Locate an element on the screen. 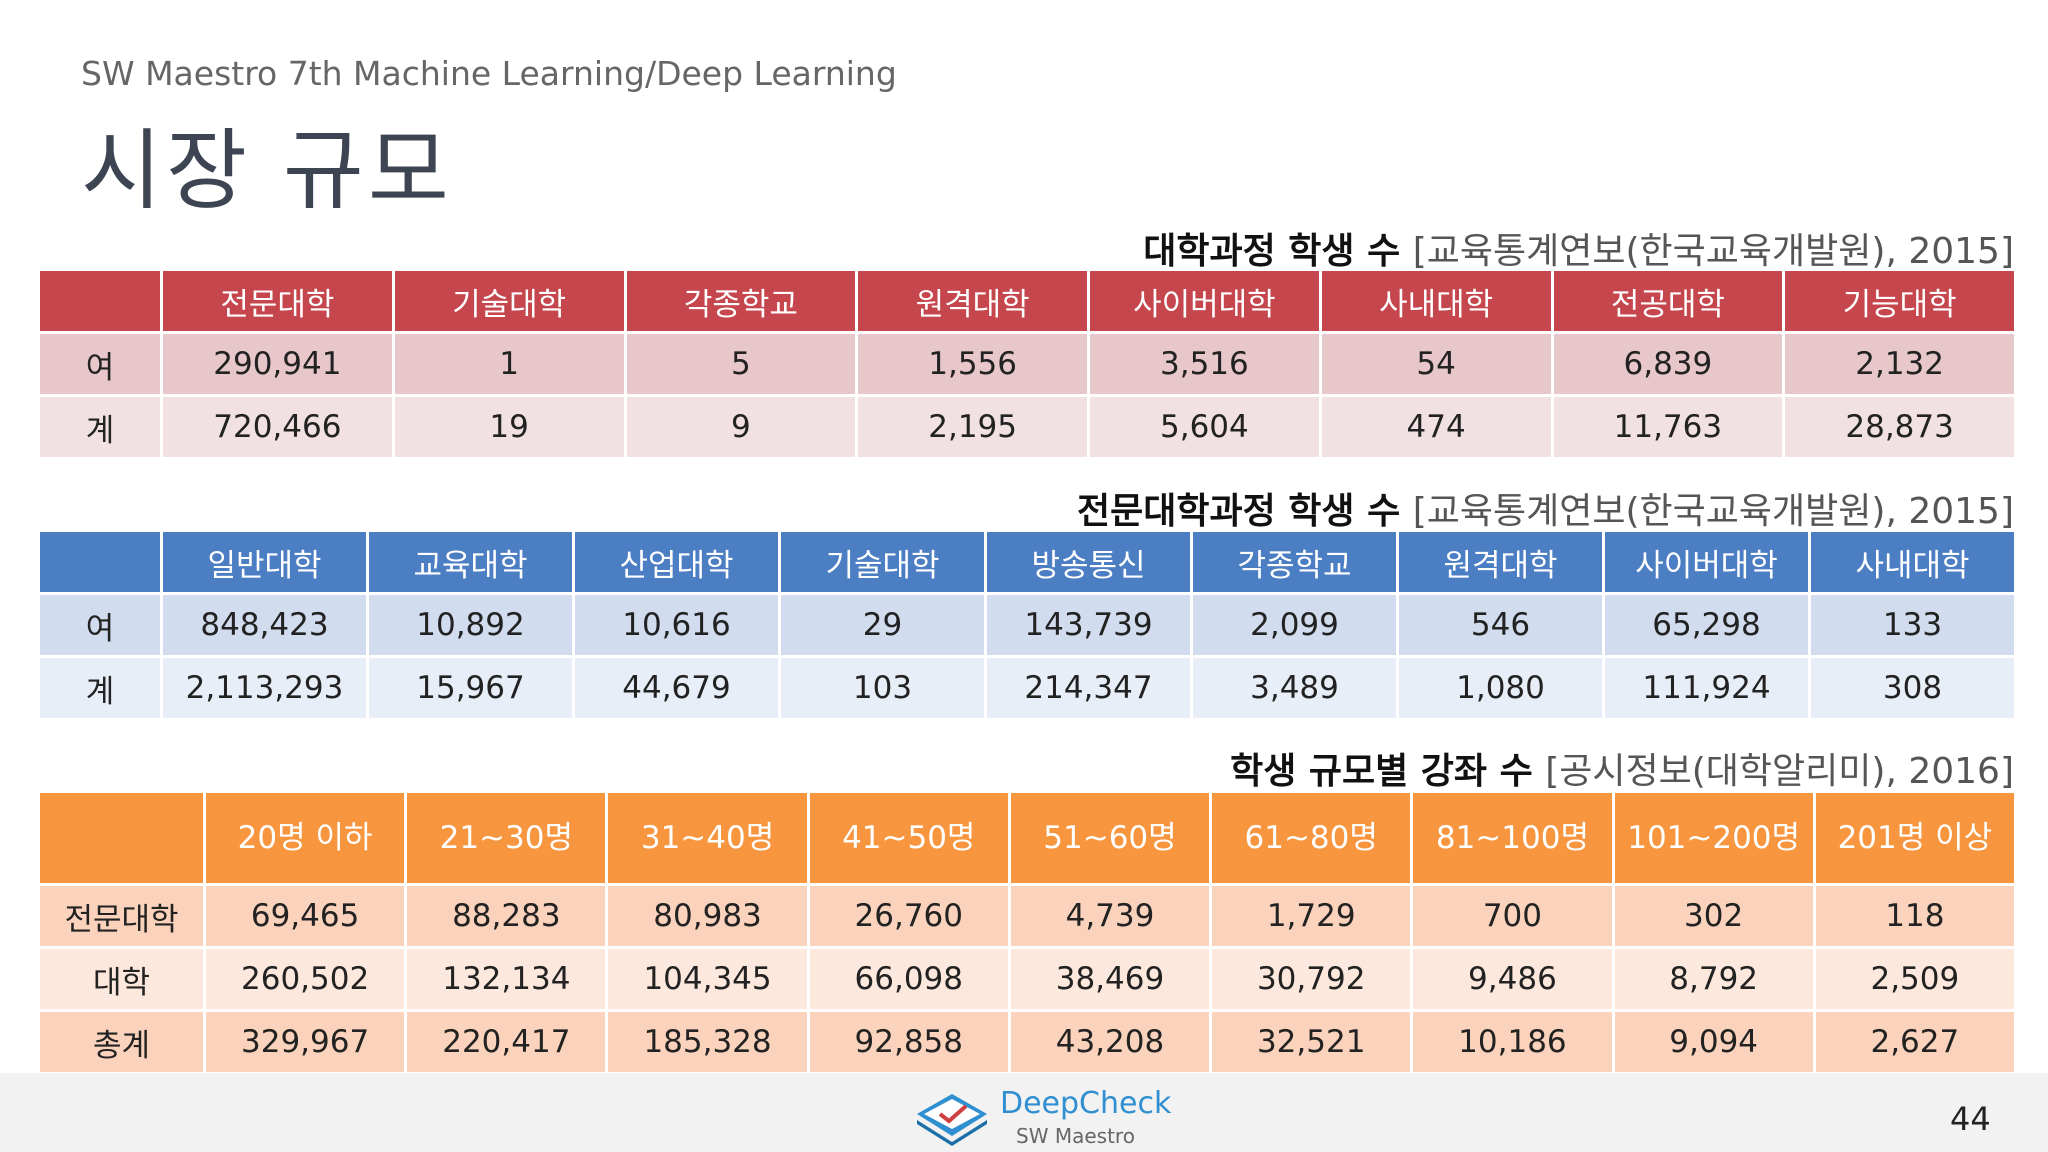  cell: 30,792 is located at coordinates (1311, 979).